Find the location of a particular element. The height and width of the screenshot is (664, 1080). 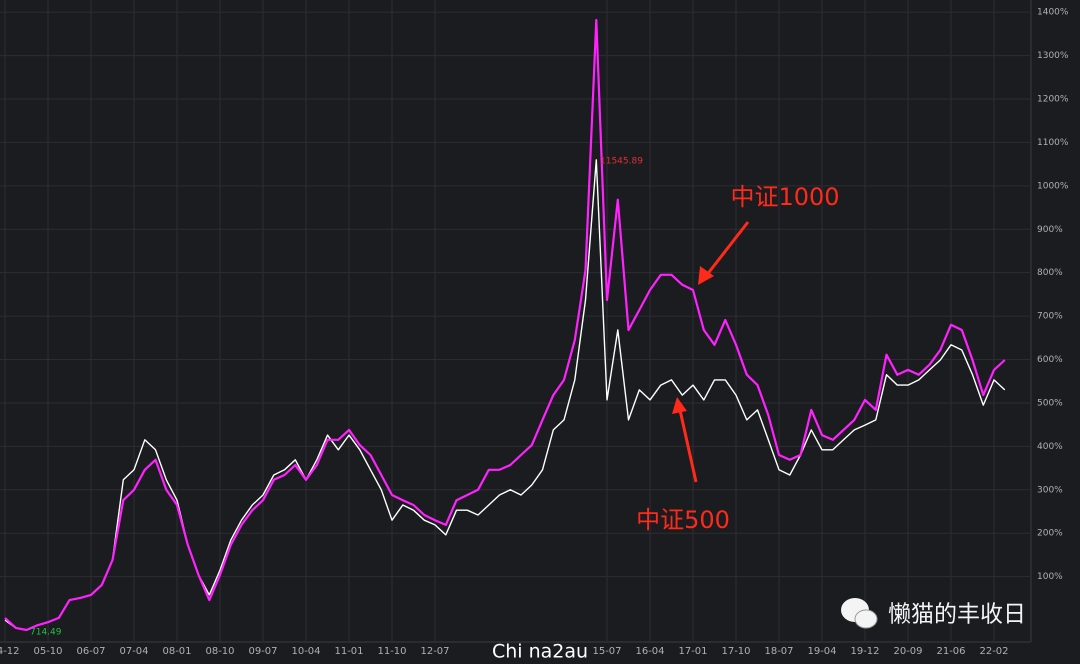

y-tick-label: 1000% is located at coordinates (1053, 186).